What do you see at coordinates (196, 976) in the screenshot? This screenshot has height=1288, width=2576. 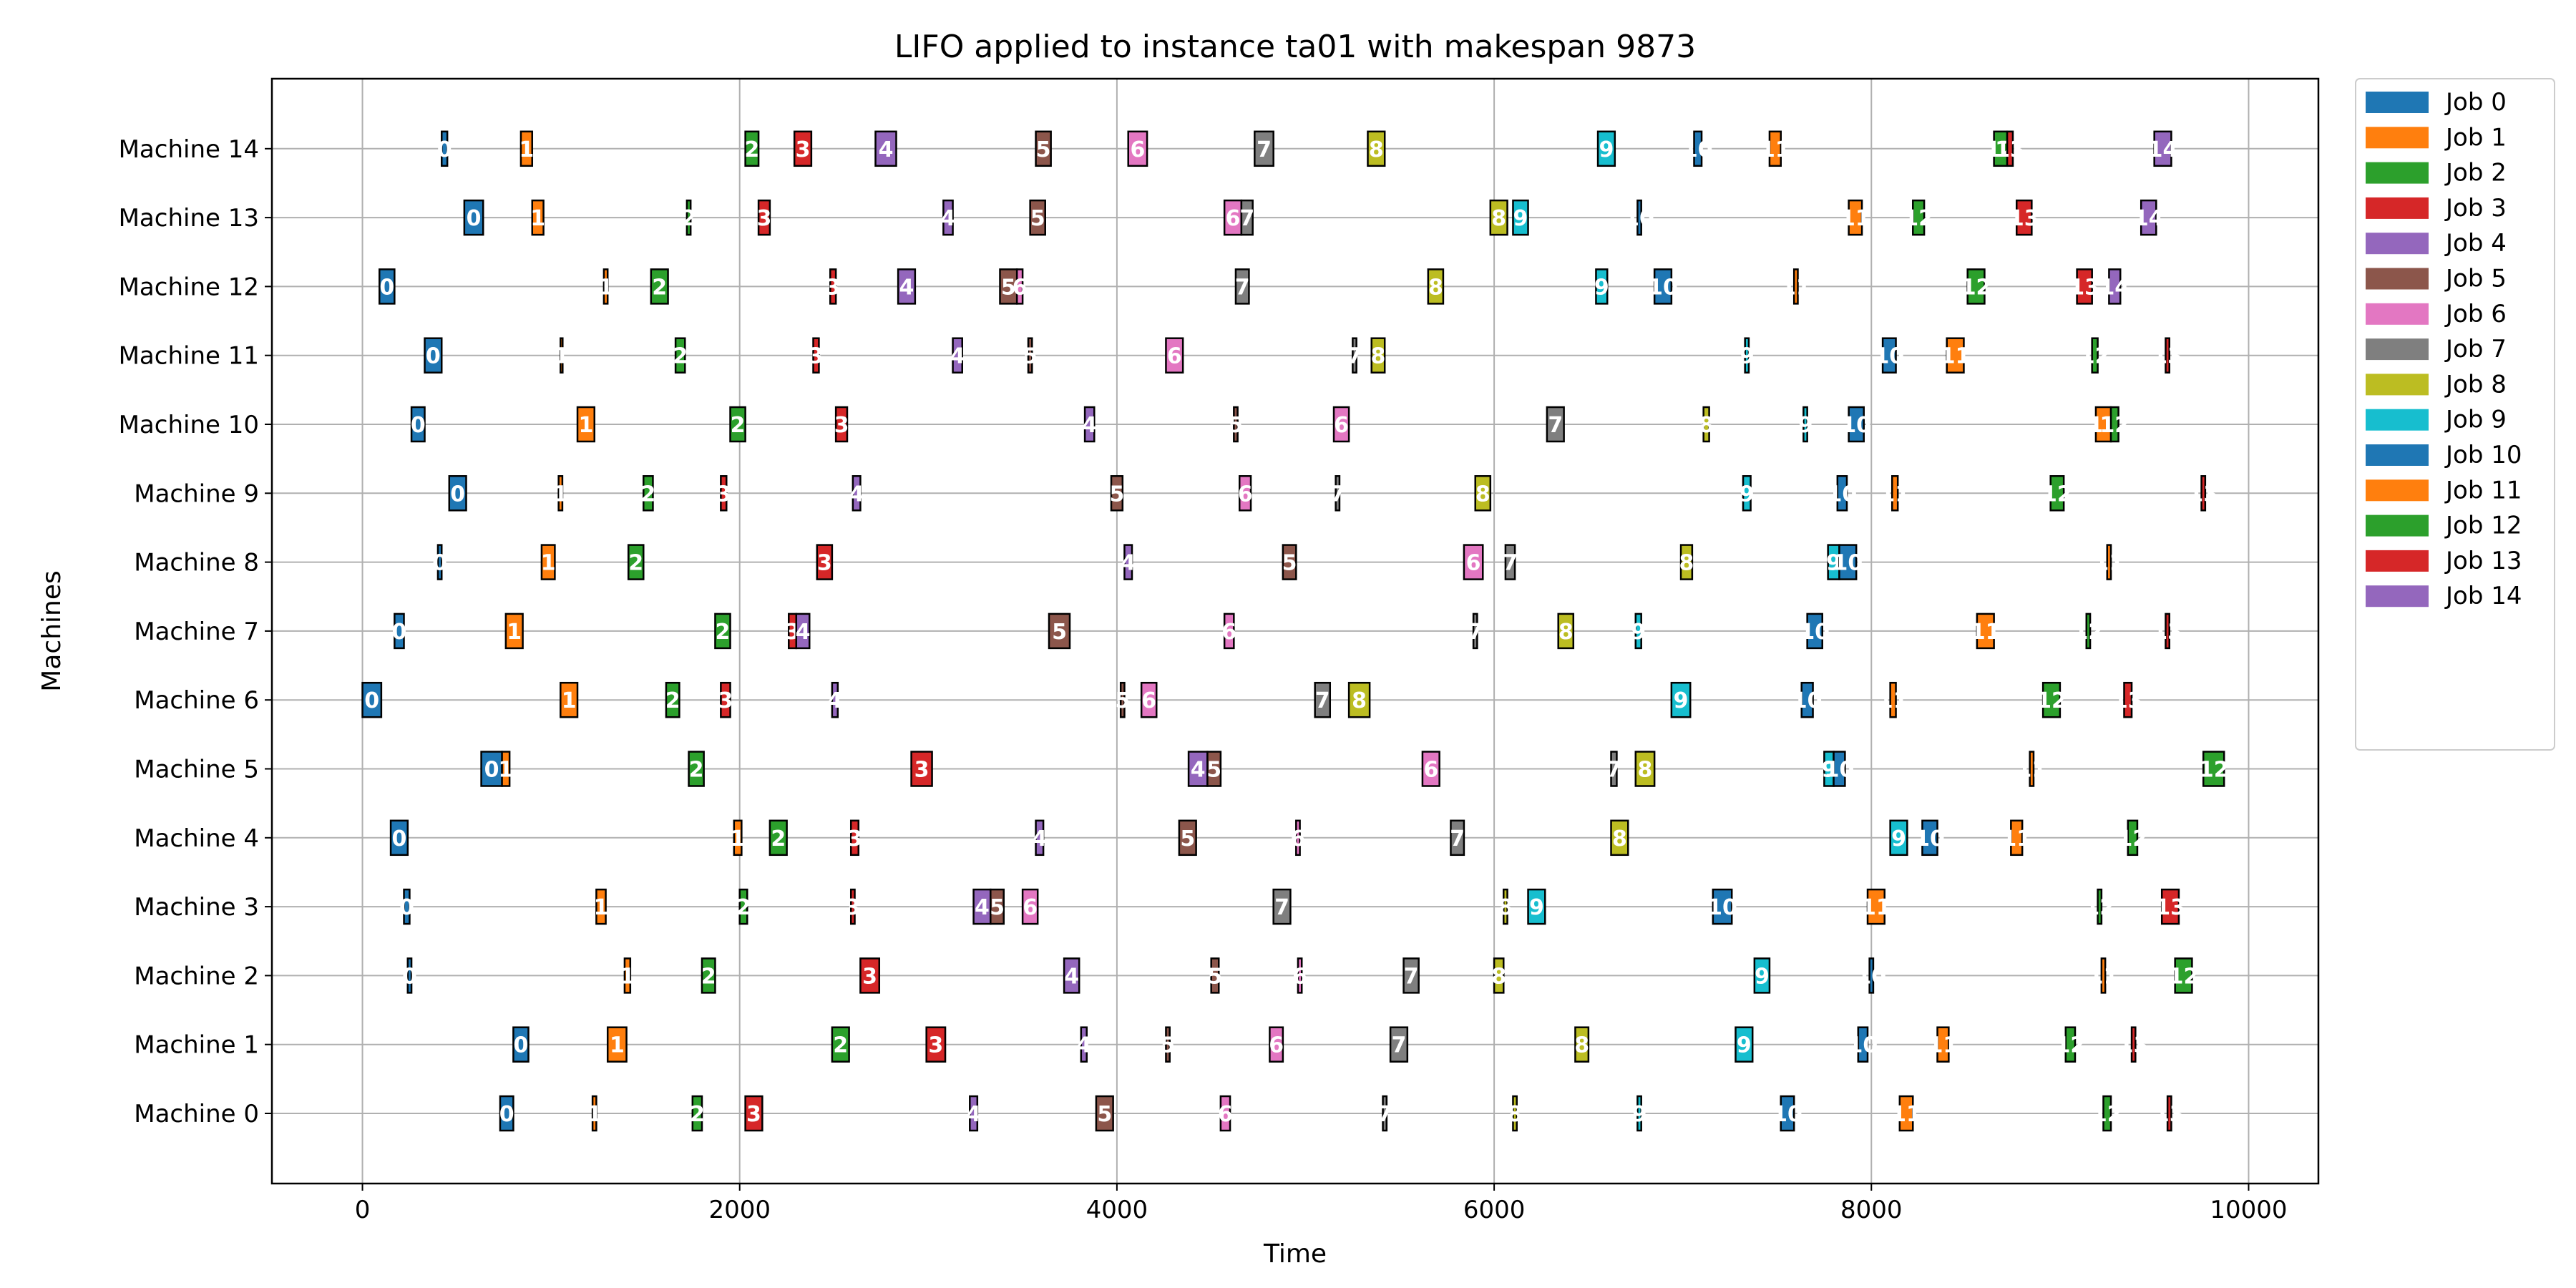 I see `y-tick-label: Machine 2` at bounding box center [196, 976].